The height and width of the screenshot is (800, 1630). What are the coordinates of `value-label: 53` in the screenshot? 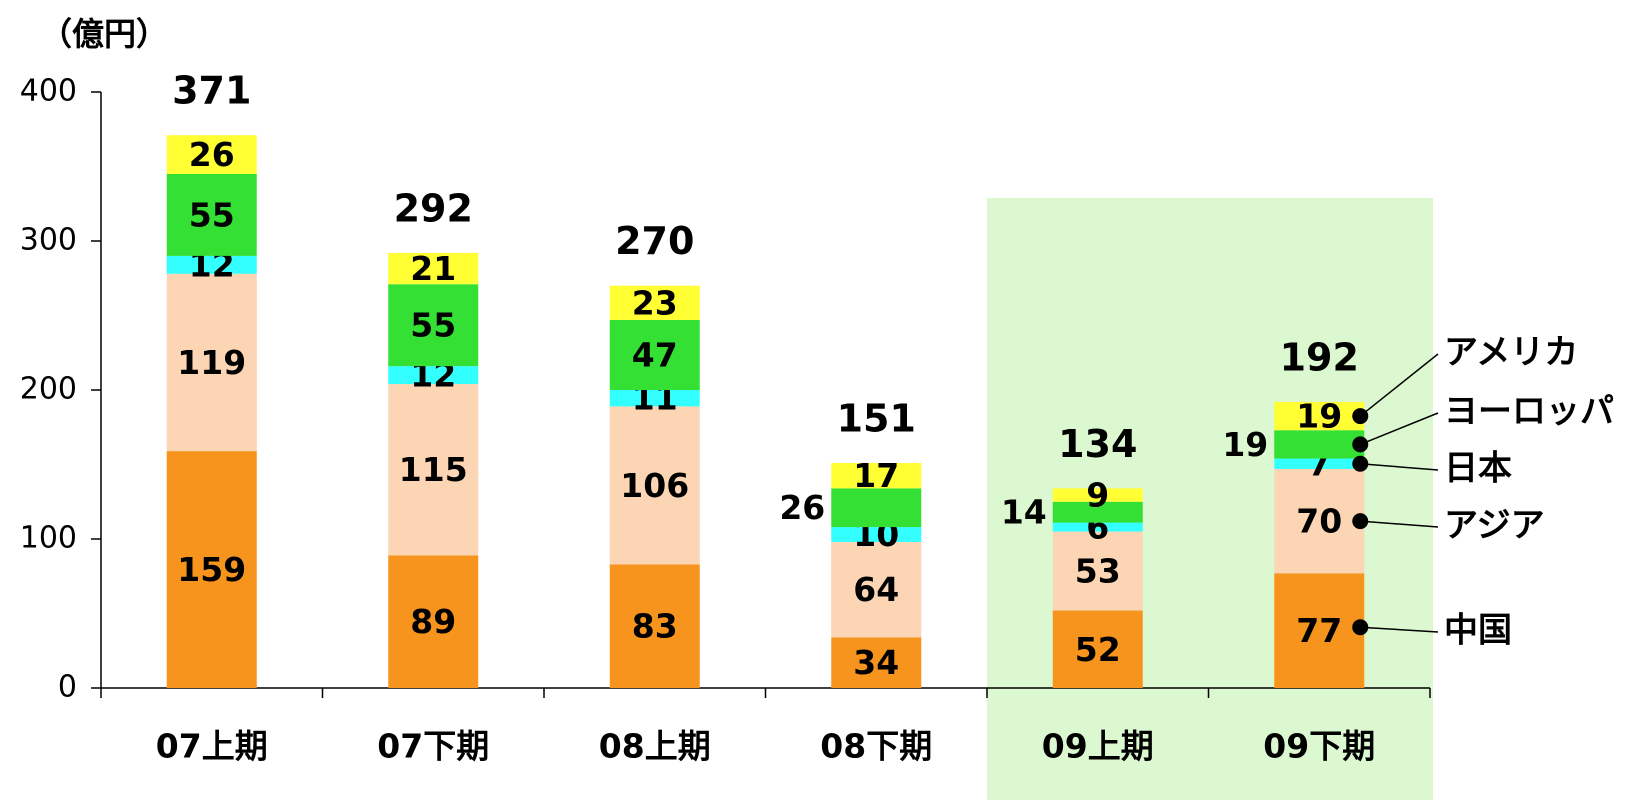 It's located at (1098, 571).